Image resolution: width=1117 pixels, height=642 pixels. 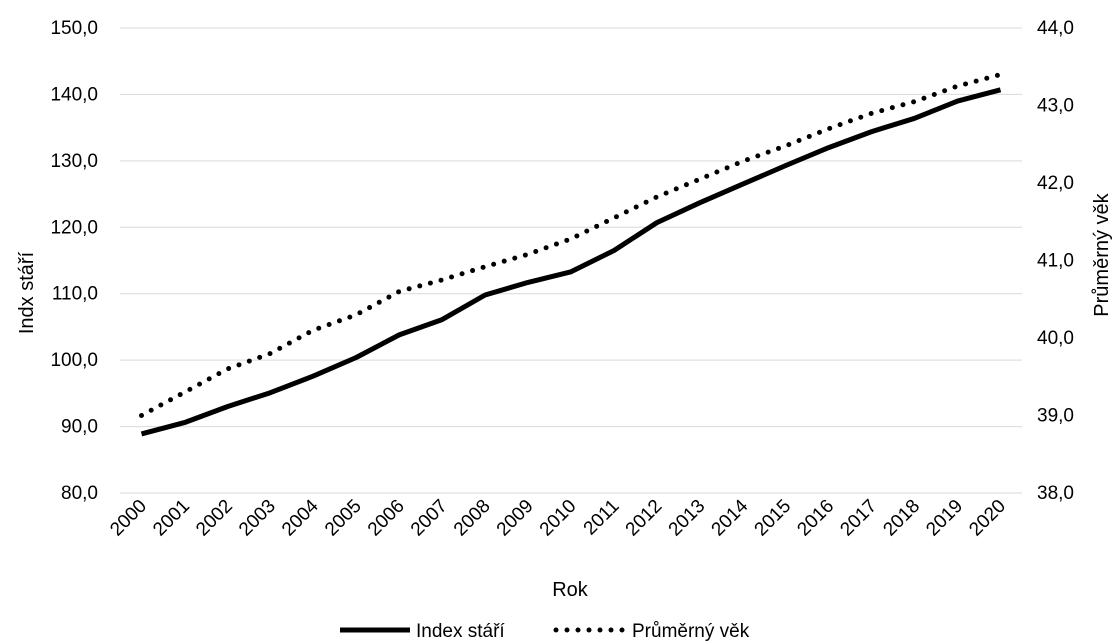 What do you see at coordinates (214, 518) in the screenshot?
I see `x-tick-label: 2002` at bounding box center [214, 518].